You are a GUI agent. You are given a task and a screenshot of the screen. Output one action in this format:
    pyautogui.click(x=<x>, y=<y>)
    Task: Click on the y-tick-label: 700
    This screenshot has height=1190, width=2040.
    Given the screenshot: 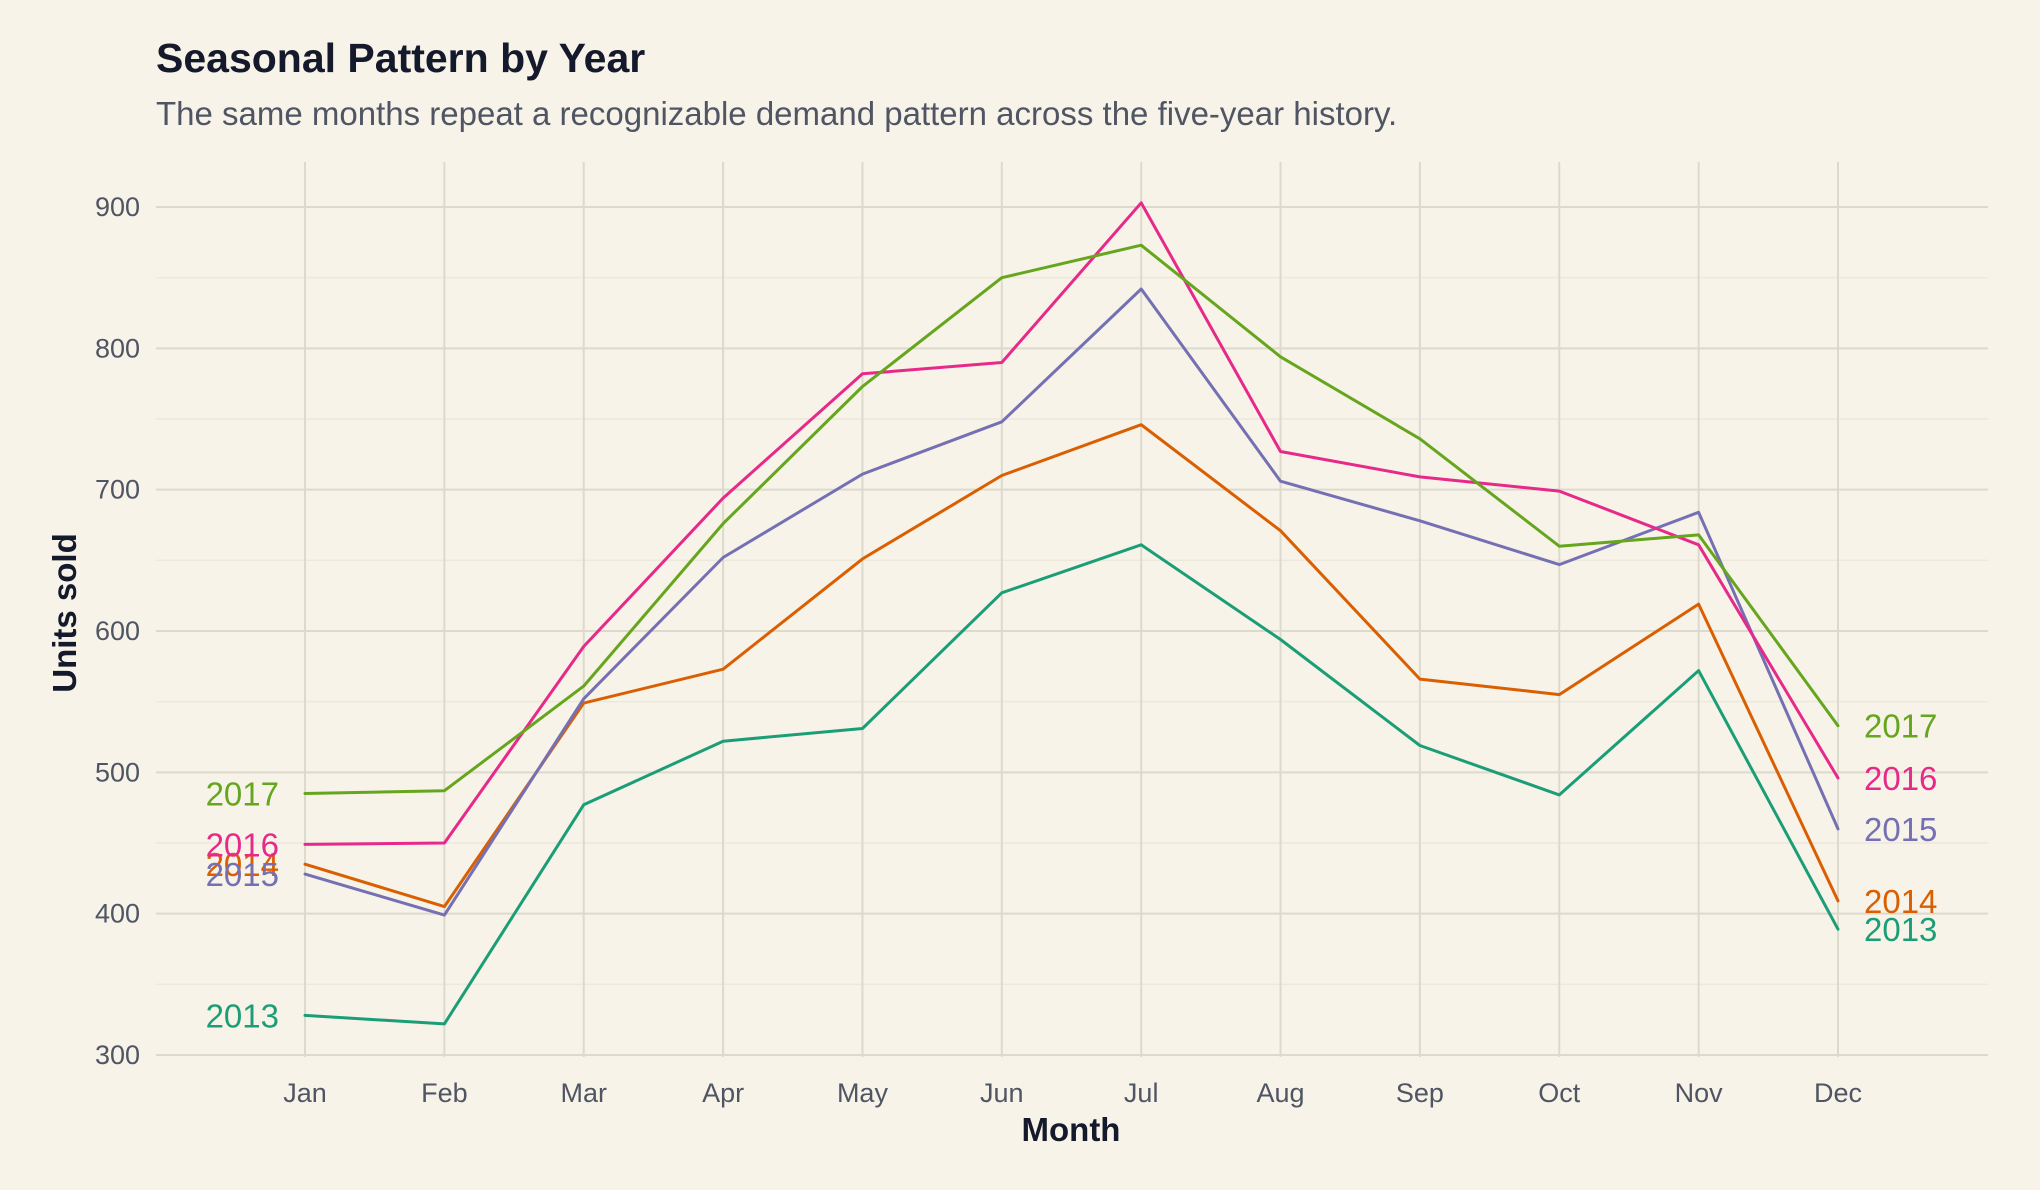 What is the action you would take?
    pyautogui.click(x=117, y=490)
    